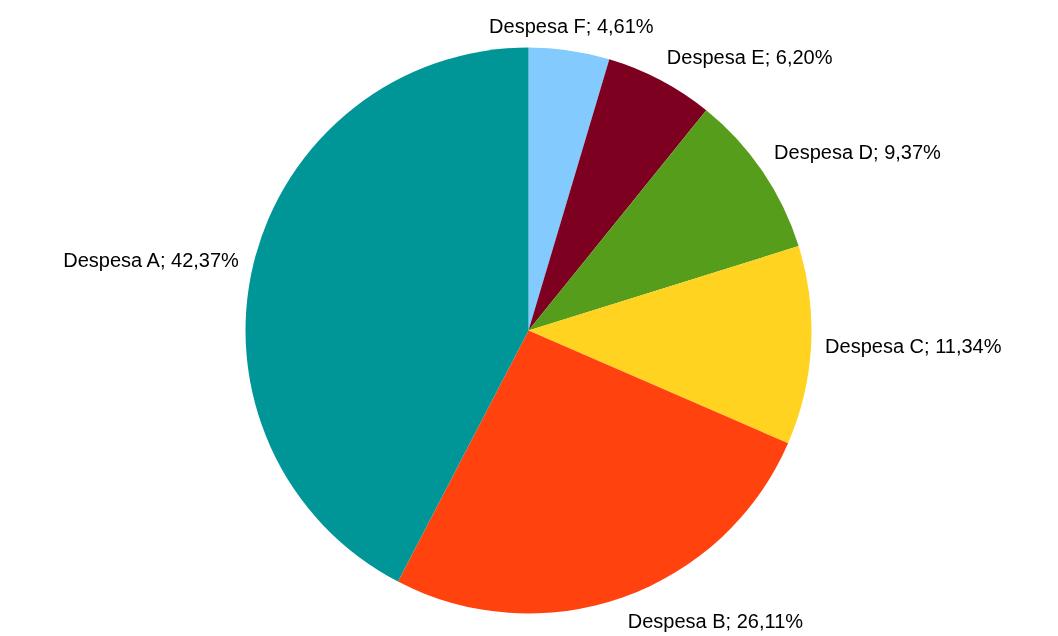 The width and height of the screenshot is (1058, 636). What do you see at coordinates (151, 259) in the screenshot?
I see `slice-label: Despesa A; 42,37%` at bounding box center [151, 259].